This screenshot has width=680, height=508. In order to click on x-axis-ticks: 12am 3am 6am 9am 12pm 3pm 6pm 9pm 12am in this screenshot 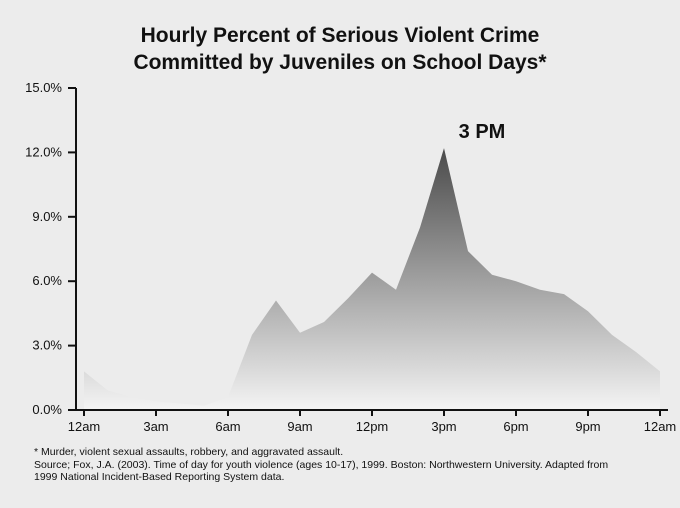, I will do `click(372, 422)`.